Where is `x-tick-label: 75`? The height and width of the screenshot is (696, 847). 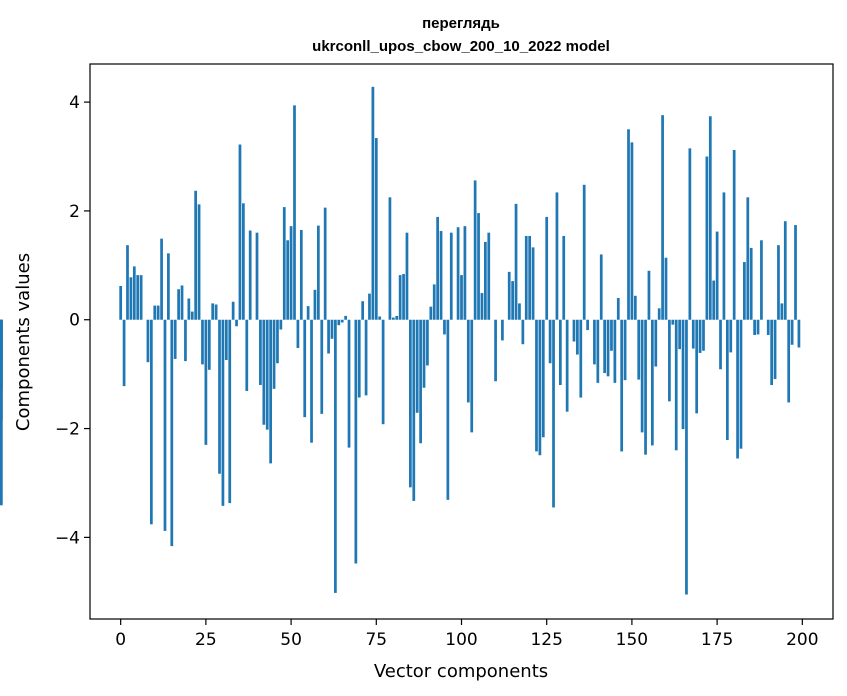
x-tick-label: 75 is located at coordinates (376, 640).